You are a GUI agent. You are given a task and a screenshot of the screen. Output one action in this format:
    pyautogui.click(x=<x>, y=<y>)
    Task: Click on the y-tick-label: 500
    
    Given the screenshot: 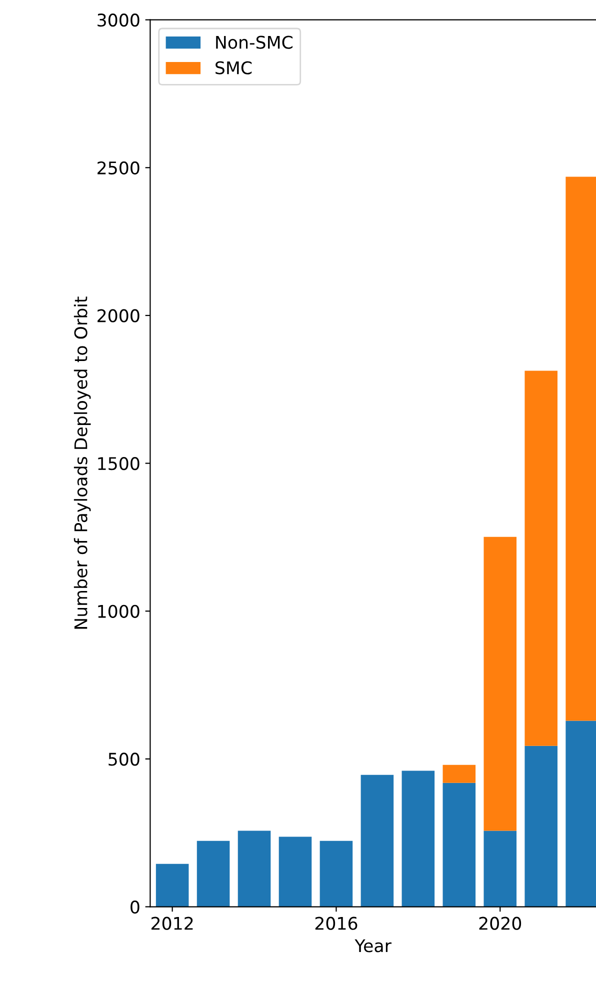 What is the action you would take?
    pyautogui.click(x=124, y=759)
    